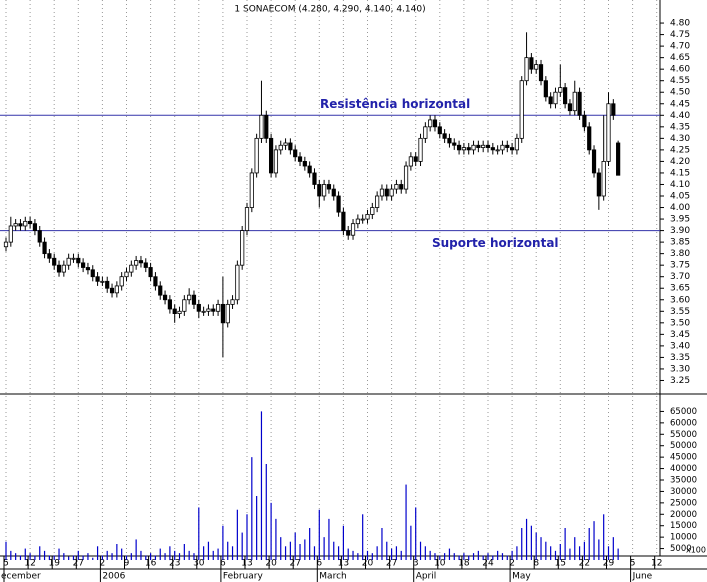  Describe the element at coordinates (174, 564) in the screenshot. I see `x-tick-label: 23` at that location.